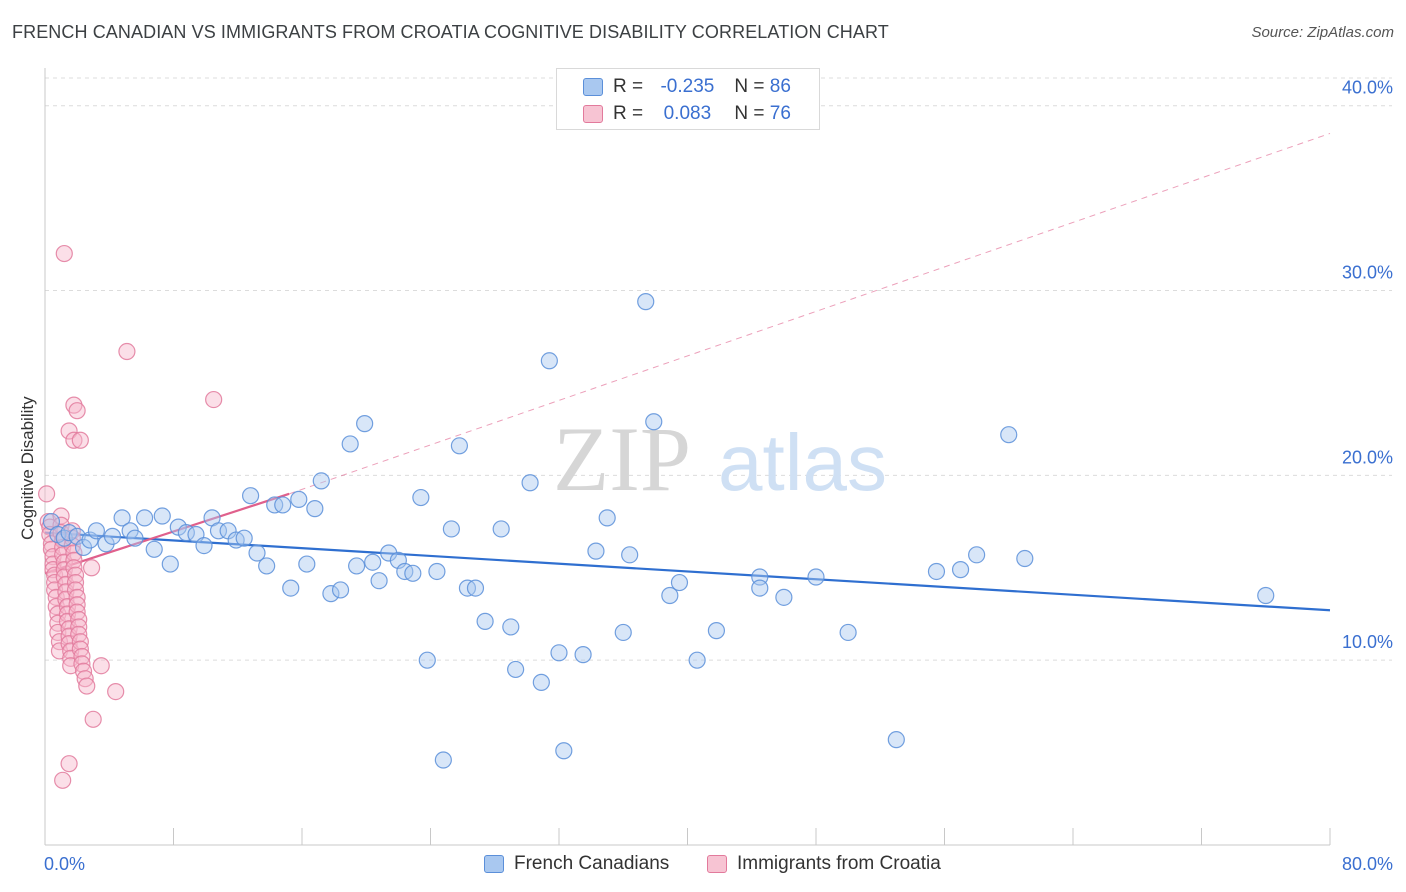 Image resolution: width=1406 pixels, height=892 pixels. Describe the element at coordinates (780, 113) in the screenshot. I see `legend-n-value: 76` at that location.